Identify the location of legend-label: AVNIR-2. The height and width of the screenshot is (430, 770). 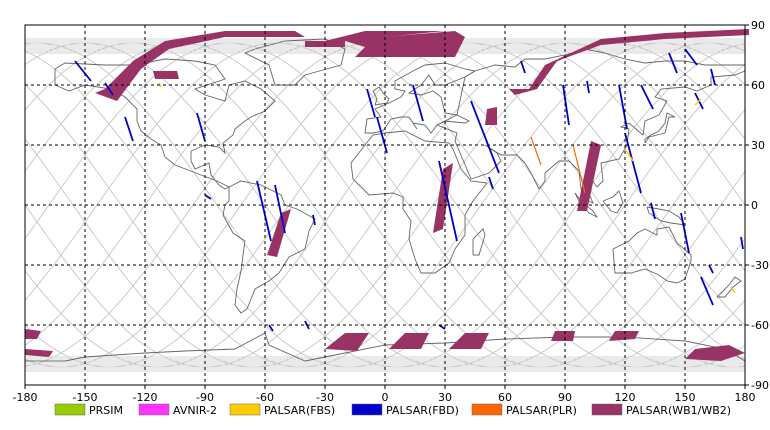
(195, 410).